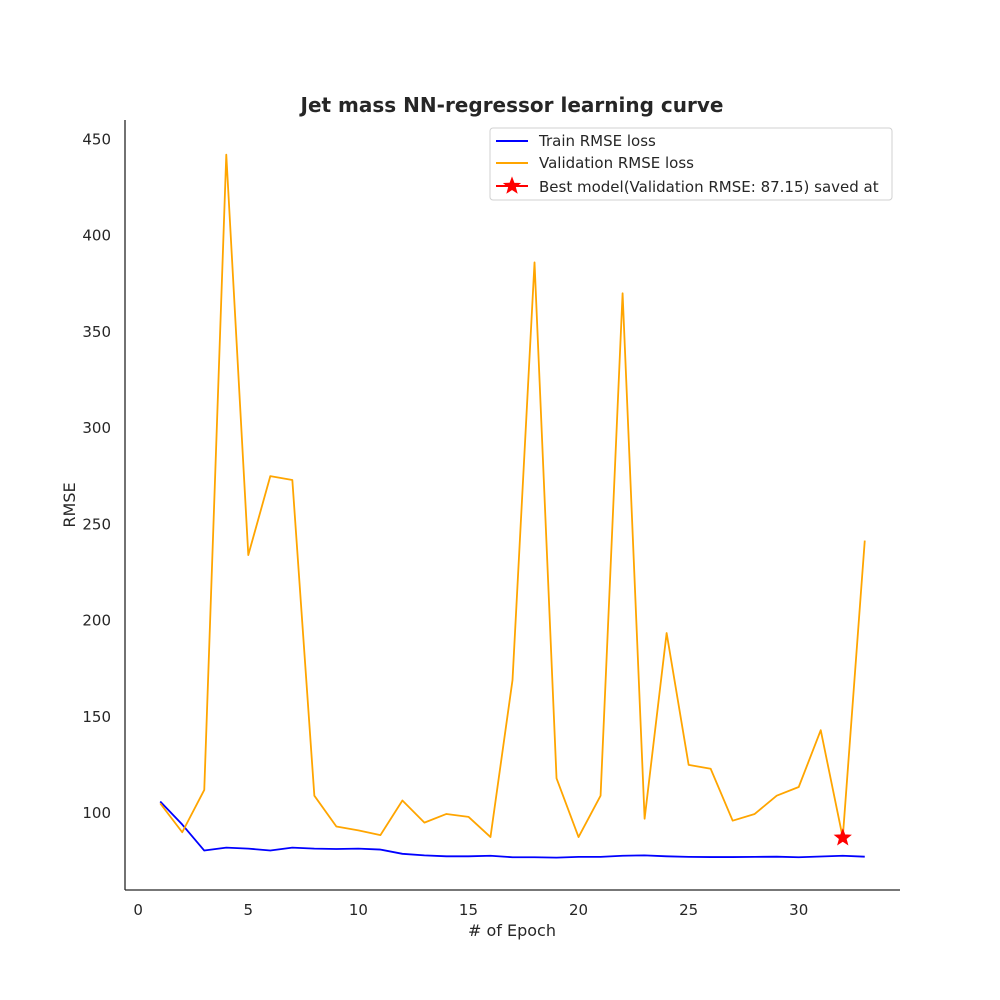 The height and width of the screenshot is (1000, 1000). I want to click on y-tick-label: 100, so click(96, 813).